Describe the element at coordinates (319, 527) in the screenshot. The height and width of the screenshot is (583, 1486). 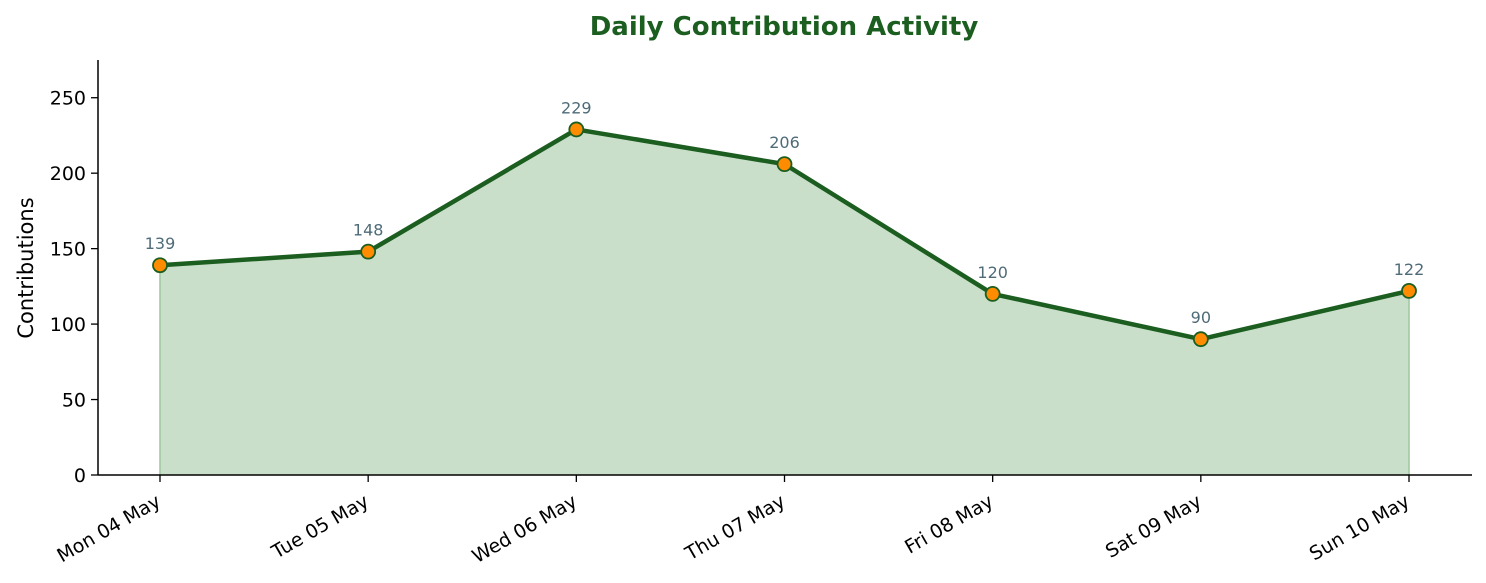
I see `x-tick-label: Tue 05 May` at that location.